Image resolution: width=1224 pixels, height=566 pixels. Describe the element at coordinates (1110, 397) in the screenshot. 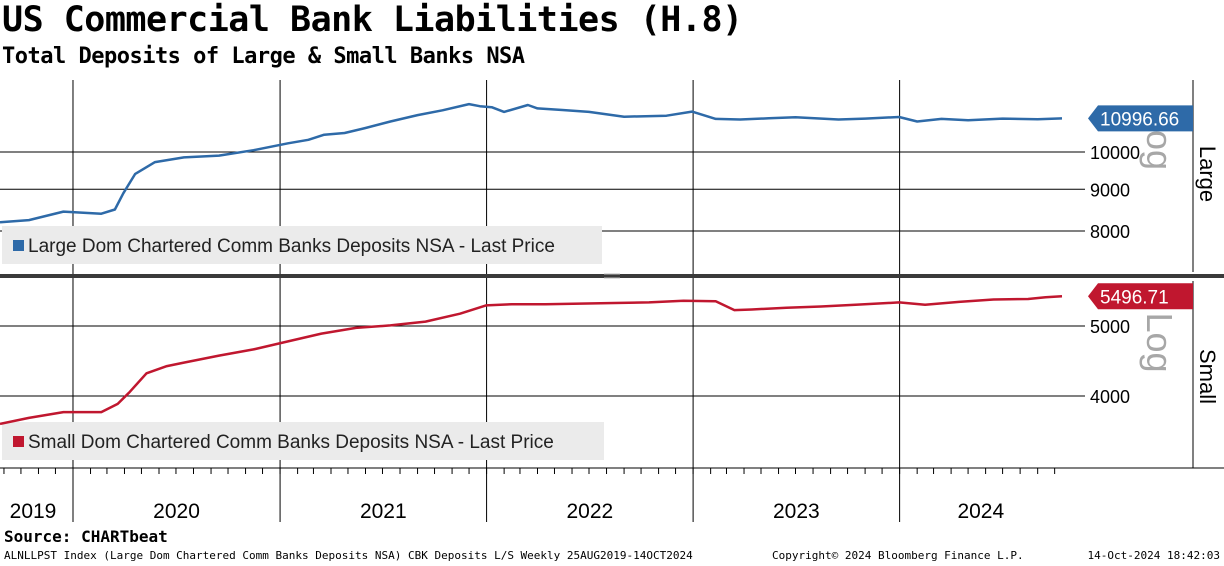

I see `y-tick-label: 4000` at that location.